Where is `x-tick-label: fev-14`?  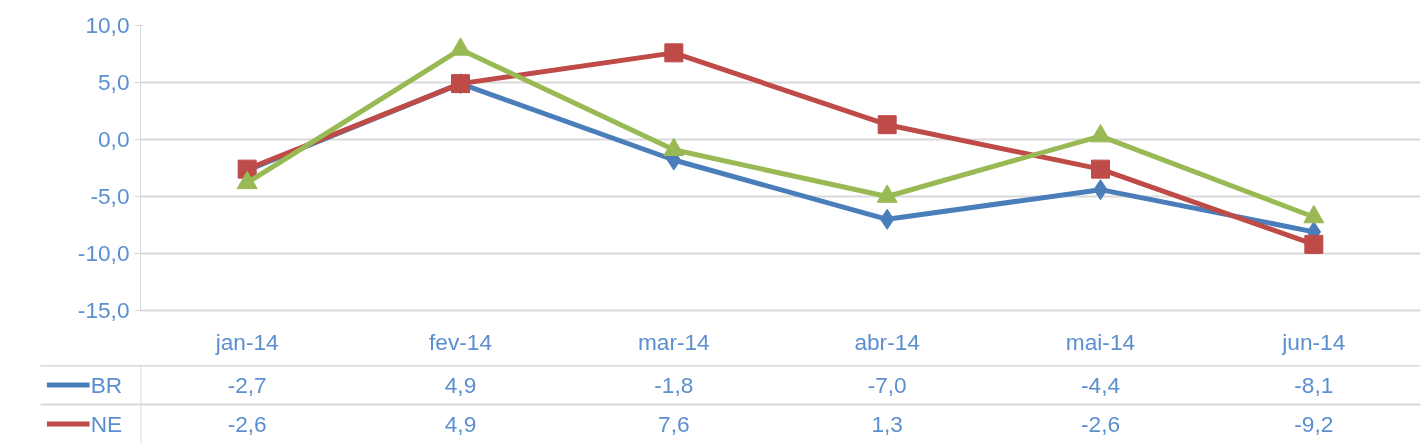
x-tick-label: fev-14 is located at coordinates (460, 341).